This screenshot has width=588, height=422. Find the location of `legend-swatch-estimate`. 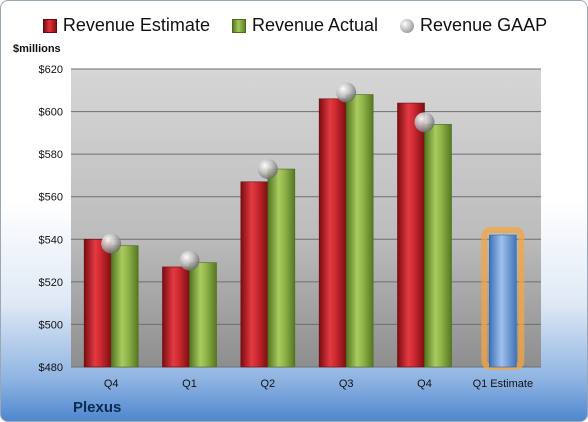

legend-swatch-estimate is located at coordinates (49, 25).